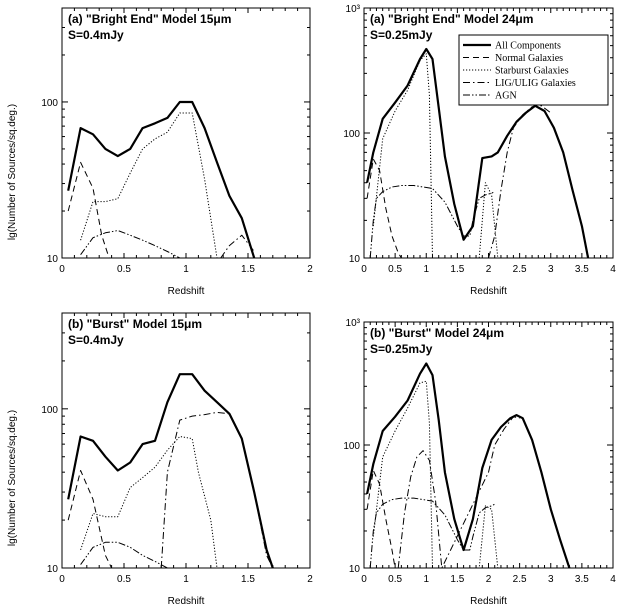  I want to click on legend-label-starburst-galaxies: Starburst Galaxies, so click(532, 71).